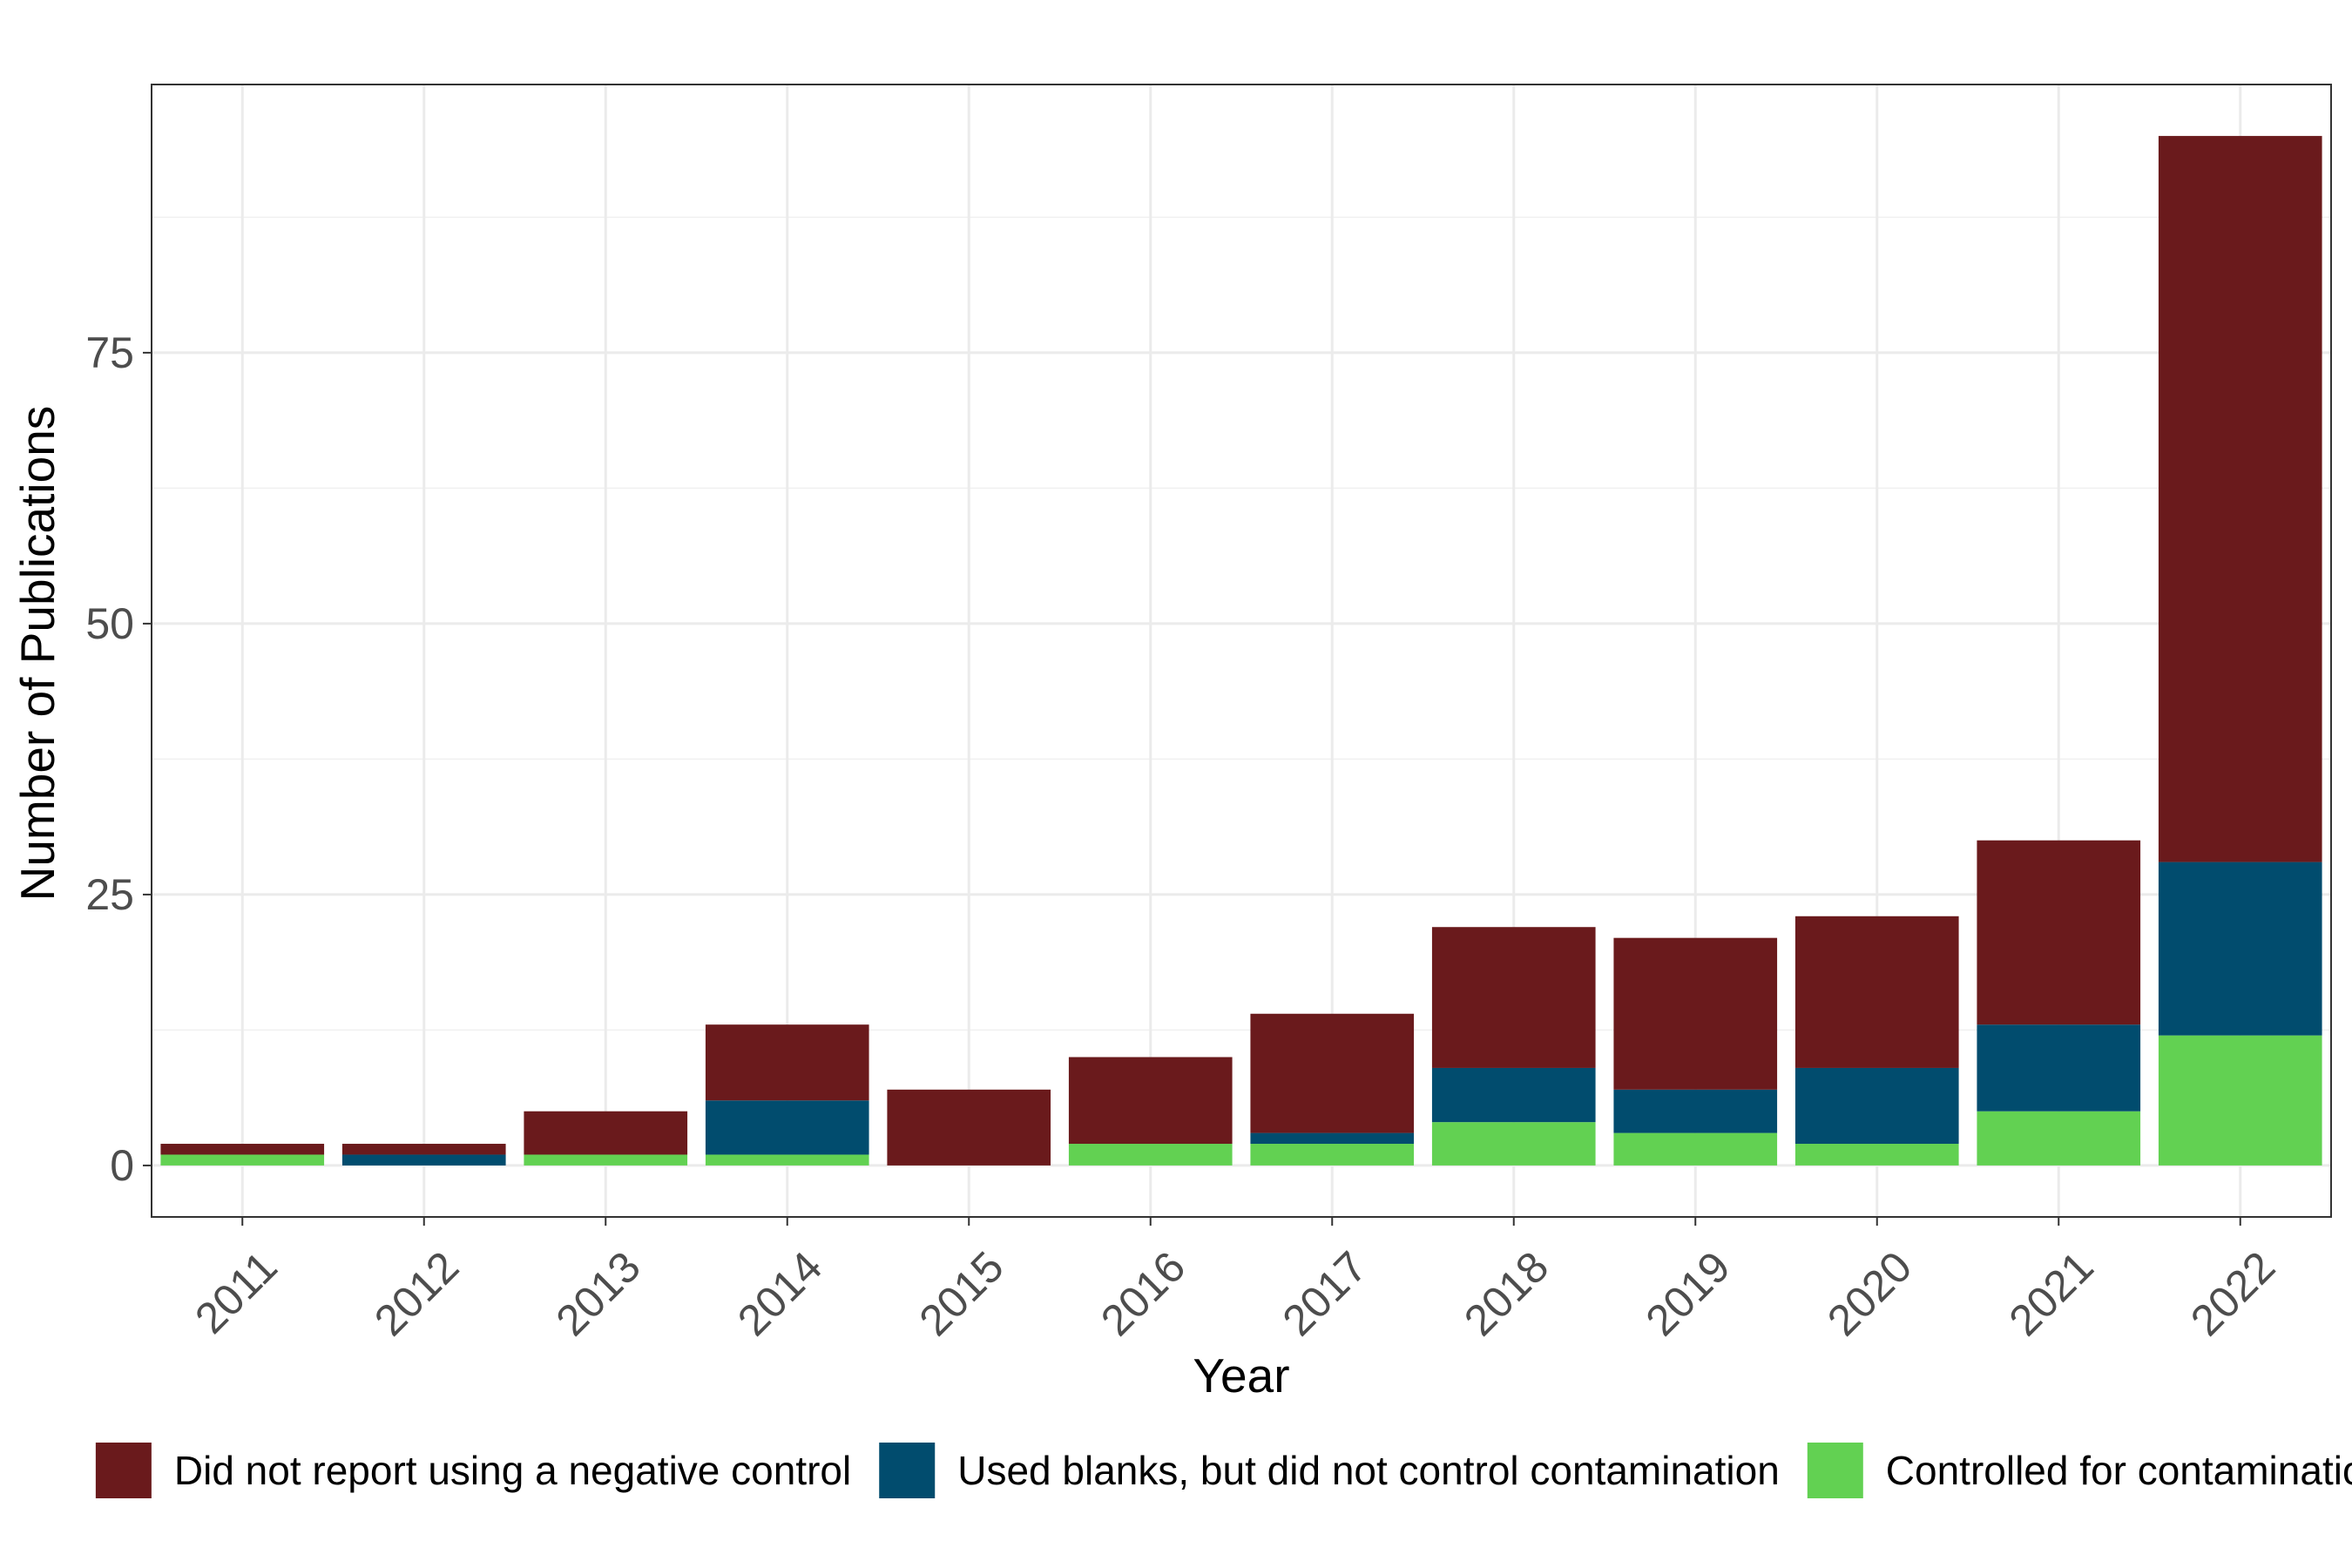  Describe the element at coordinates (122, 1165) in the screenshot. I see `y-tick-label: 0` at that location.